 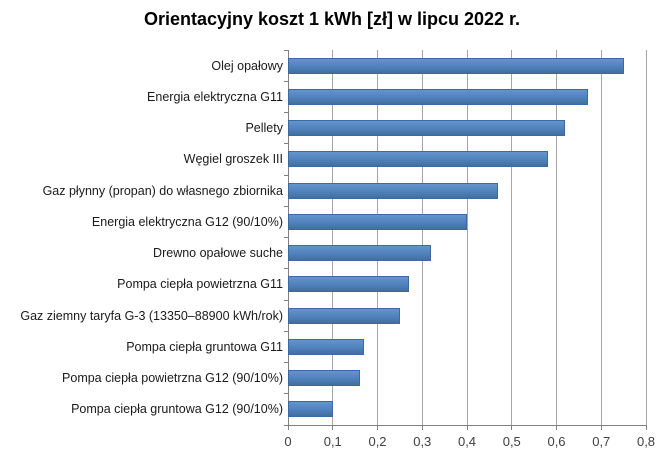 I want to click on category-label: Olej opałowy, so click(x=247, y=65).